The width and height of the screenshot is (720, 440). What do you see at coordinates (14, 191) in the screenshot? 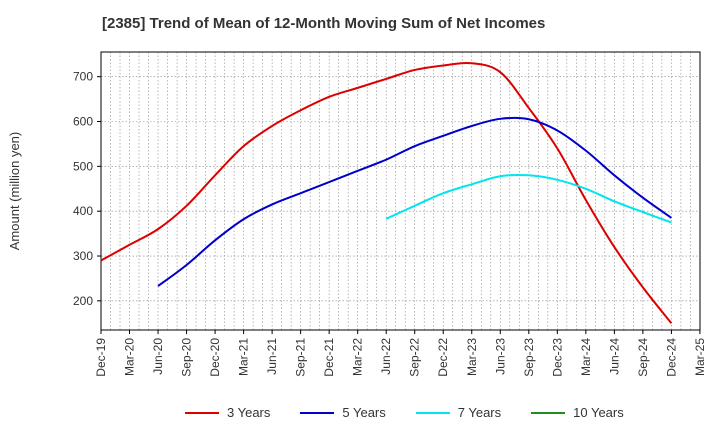
I see `y-axis-label: Amount (million yen)` at bounding box center [14, 191].